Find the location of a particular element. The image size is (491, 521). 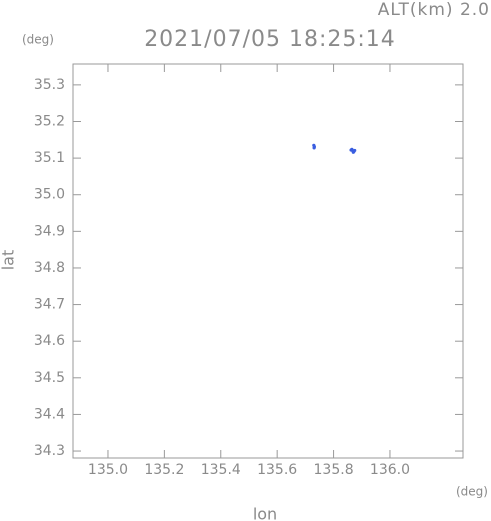

x-tick-label: 135.8 is located at coordinates (334, 470).